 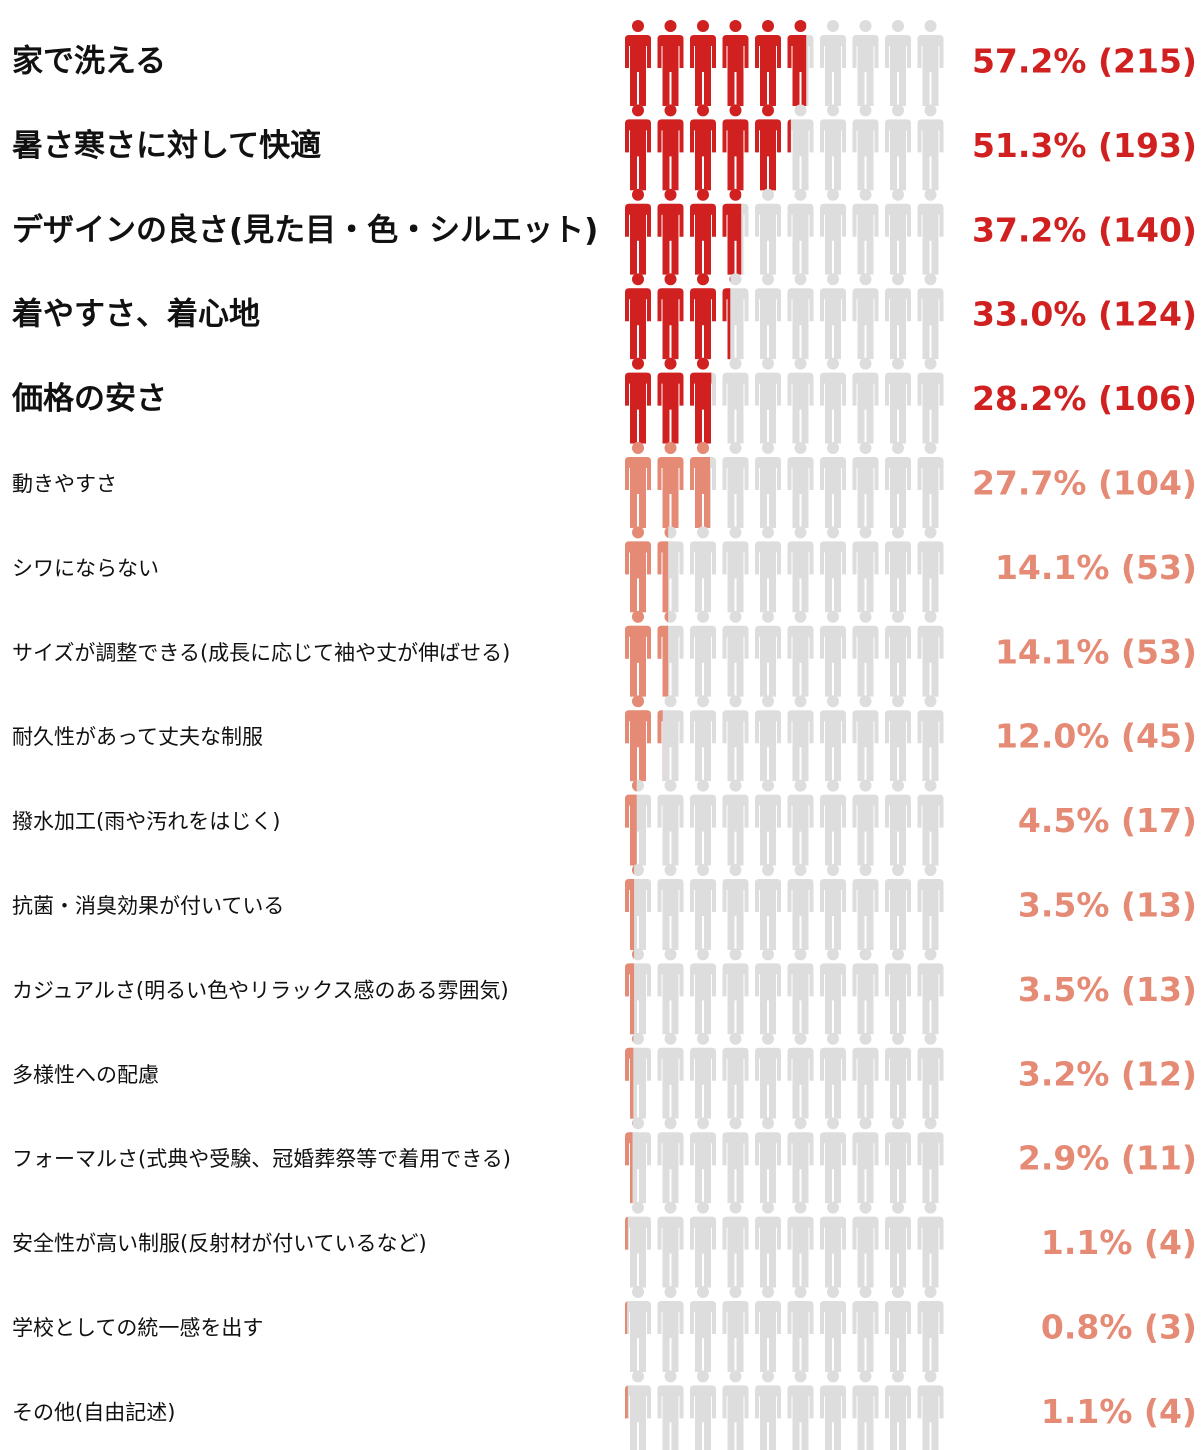 I want to click on value-label: 28.2% (106), so click(x=1084, y=398).